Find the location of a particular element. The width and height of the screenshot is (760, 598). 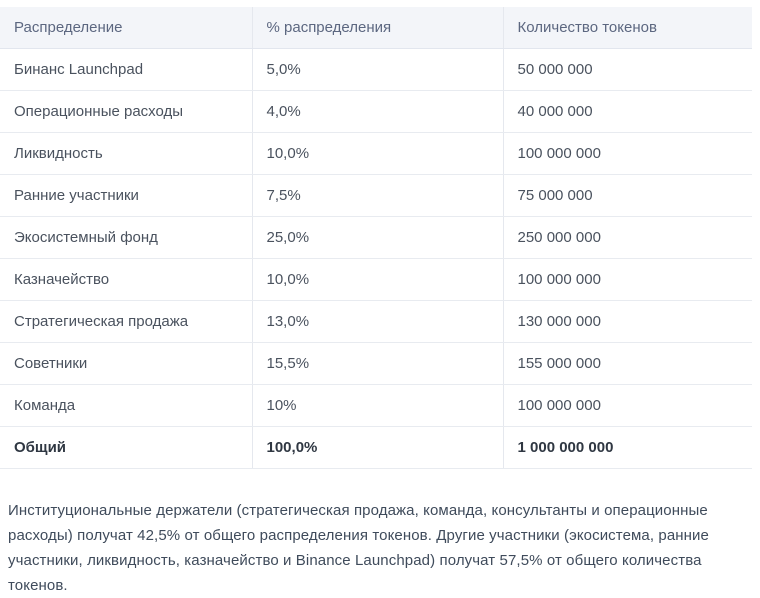

cell-distribution-name: Казначейство is located at coordinates (126, 279).